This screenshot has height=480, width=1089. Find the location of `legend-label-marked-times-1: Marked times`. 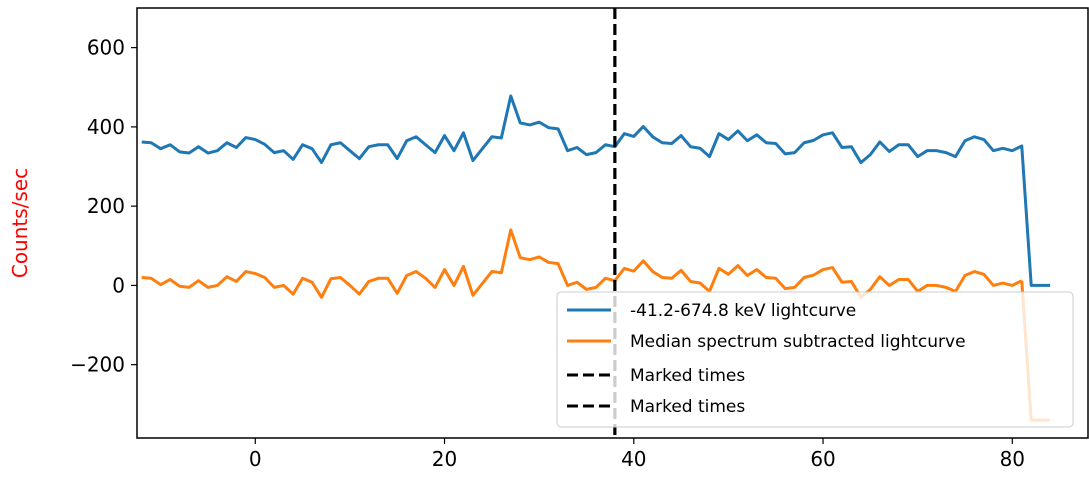

legend-label-marked-times-1: Marked times is located at coordinates (687, 376).